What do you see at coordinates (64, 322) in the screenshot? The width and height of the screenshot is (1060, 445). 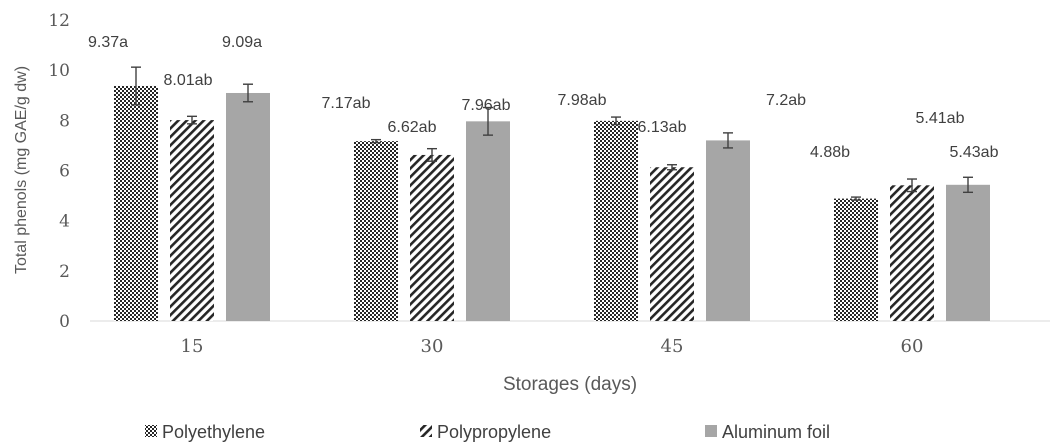 I see `y-tick-label: 0` at bounding box center [64, 322].